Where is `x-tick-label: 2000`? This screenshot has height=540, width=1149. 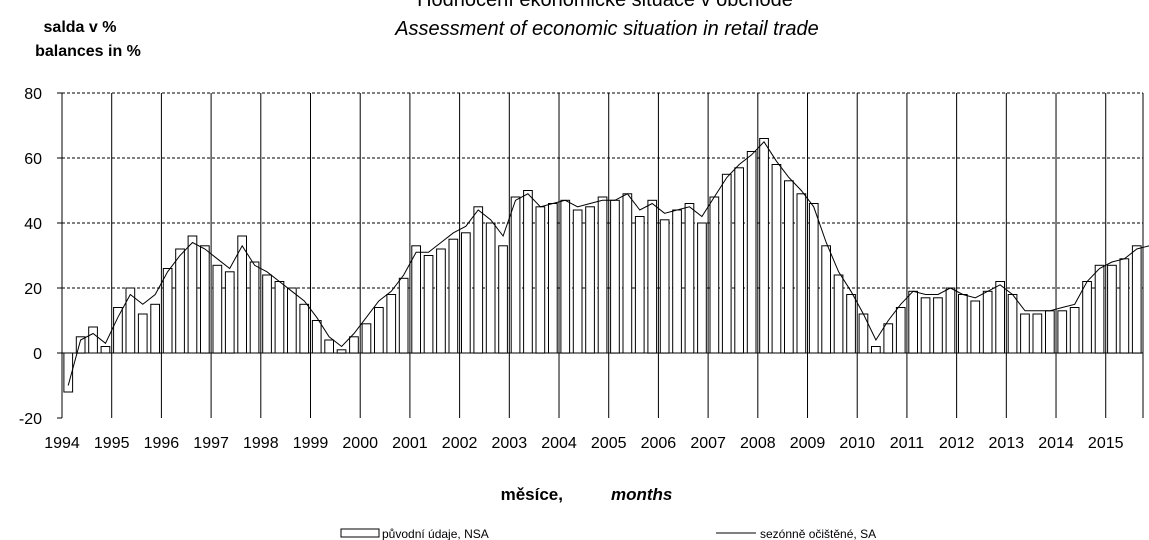
x-tick-label: 2000 is located at coordinates (360, 443).